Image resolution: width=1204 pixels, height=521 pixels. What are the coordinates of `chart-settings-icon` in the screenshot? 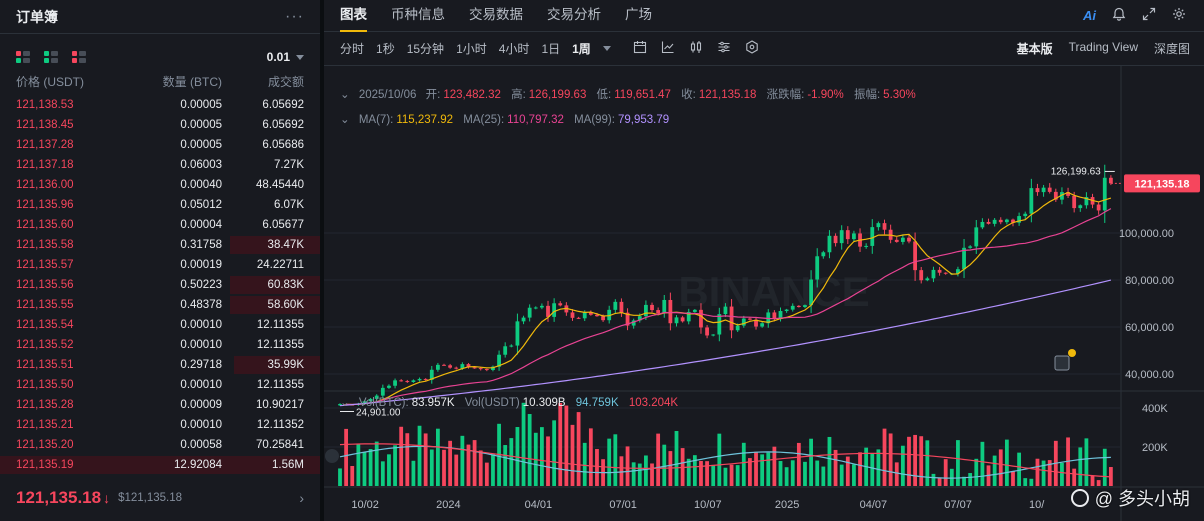 It's located at (752, 48).